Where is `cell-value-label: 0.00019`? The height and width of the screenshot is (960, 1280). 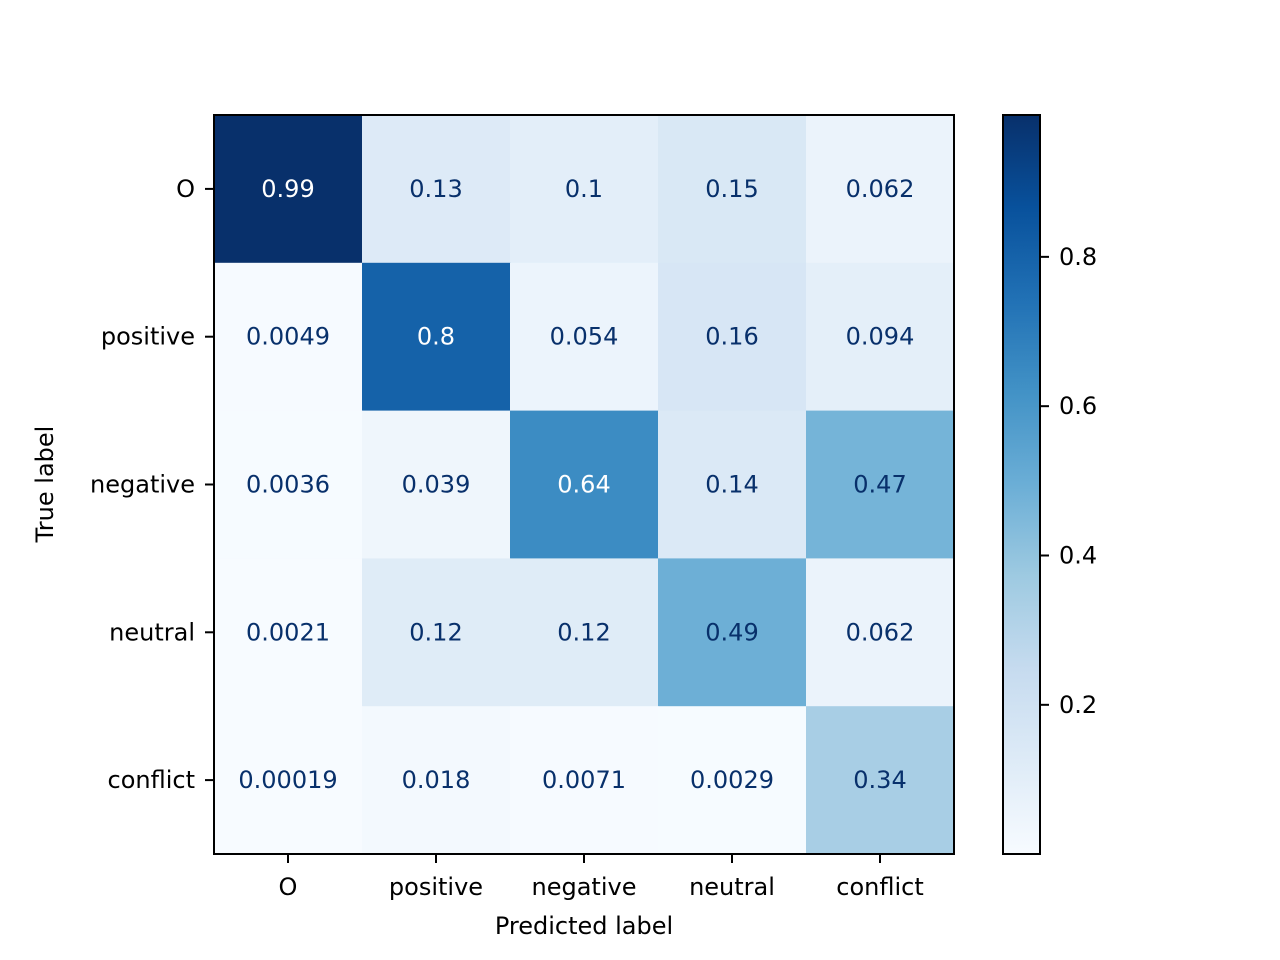 cell-value-label: 0.00019 is located at coordinates (287, 780).